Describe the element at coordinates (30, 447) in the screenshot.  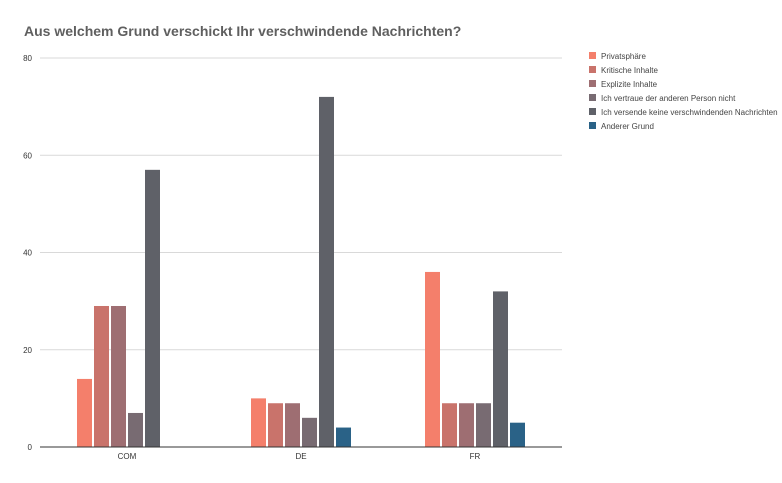
I see `y-tick-label: 0` at that location.